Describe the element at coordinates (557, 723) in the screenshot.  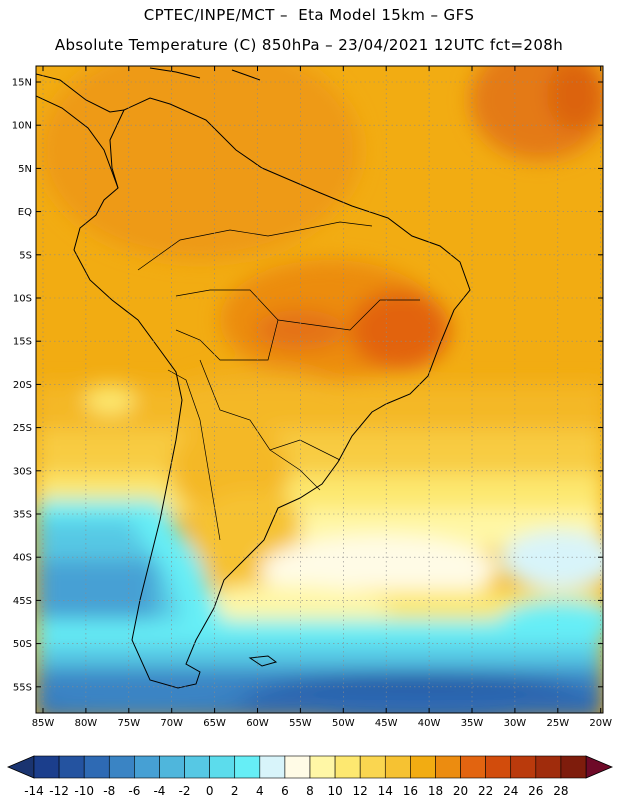
I see `longitude-label: 25W` at that location.